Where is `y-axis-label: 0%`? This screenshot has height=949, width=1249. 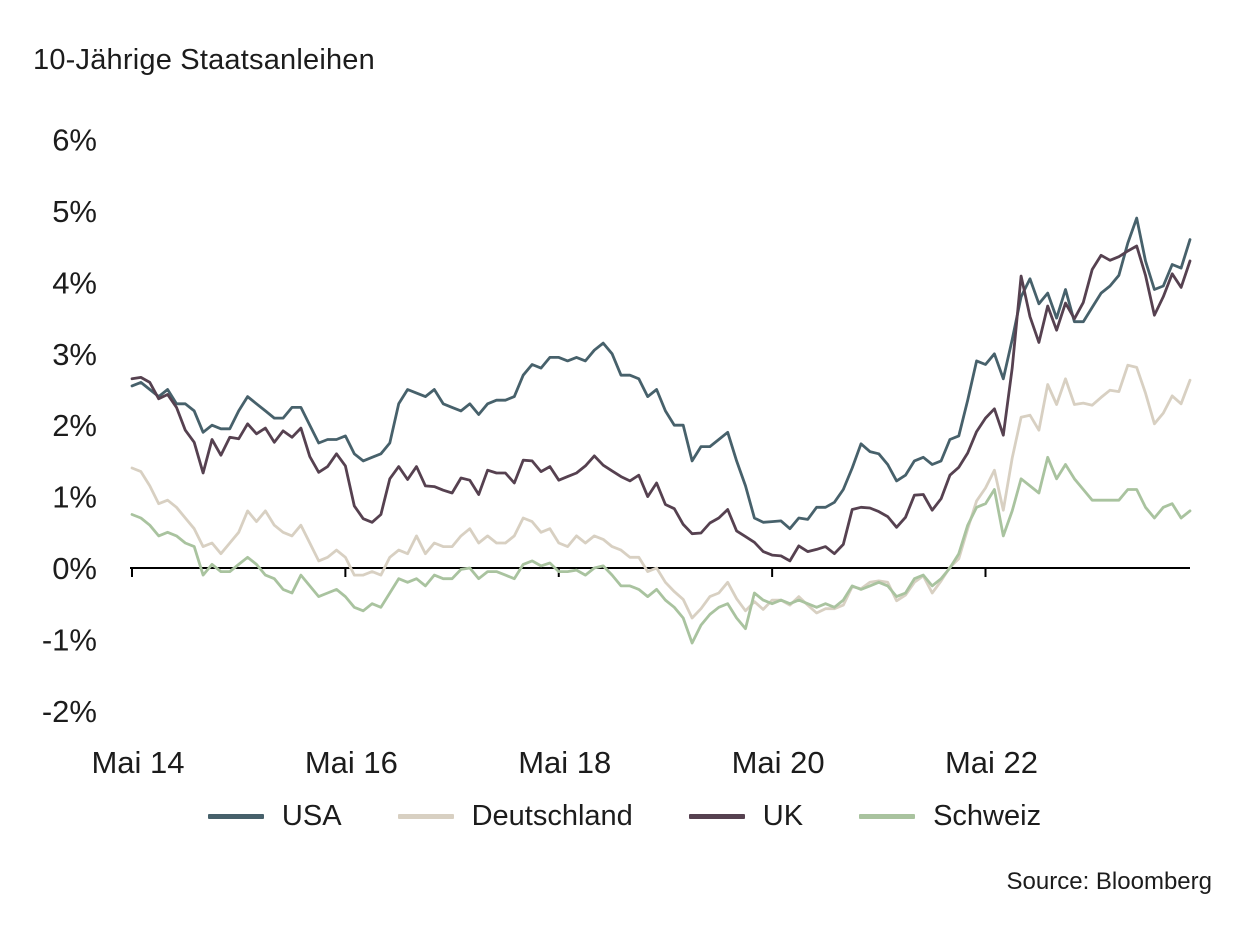
y-axis-label: 0% is located at coordinates (74, 568).